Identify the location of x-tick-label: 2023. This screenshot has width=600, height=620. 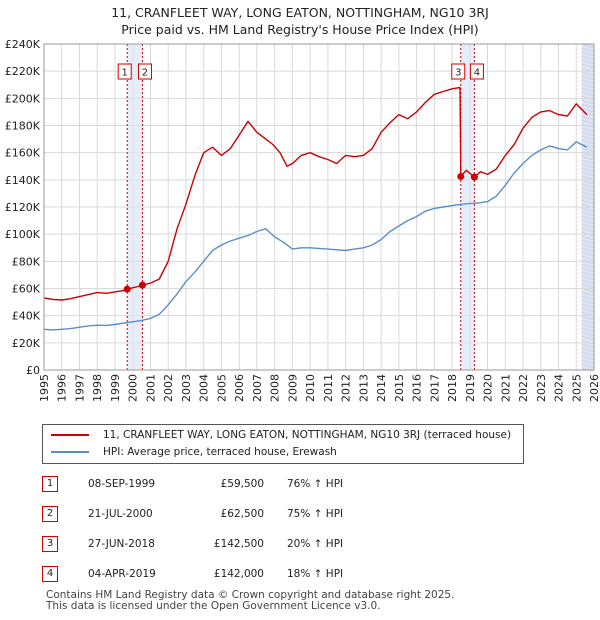
(541, 388).